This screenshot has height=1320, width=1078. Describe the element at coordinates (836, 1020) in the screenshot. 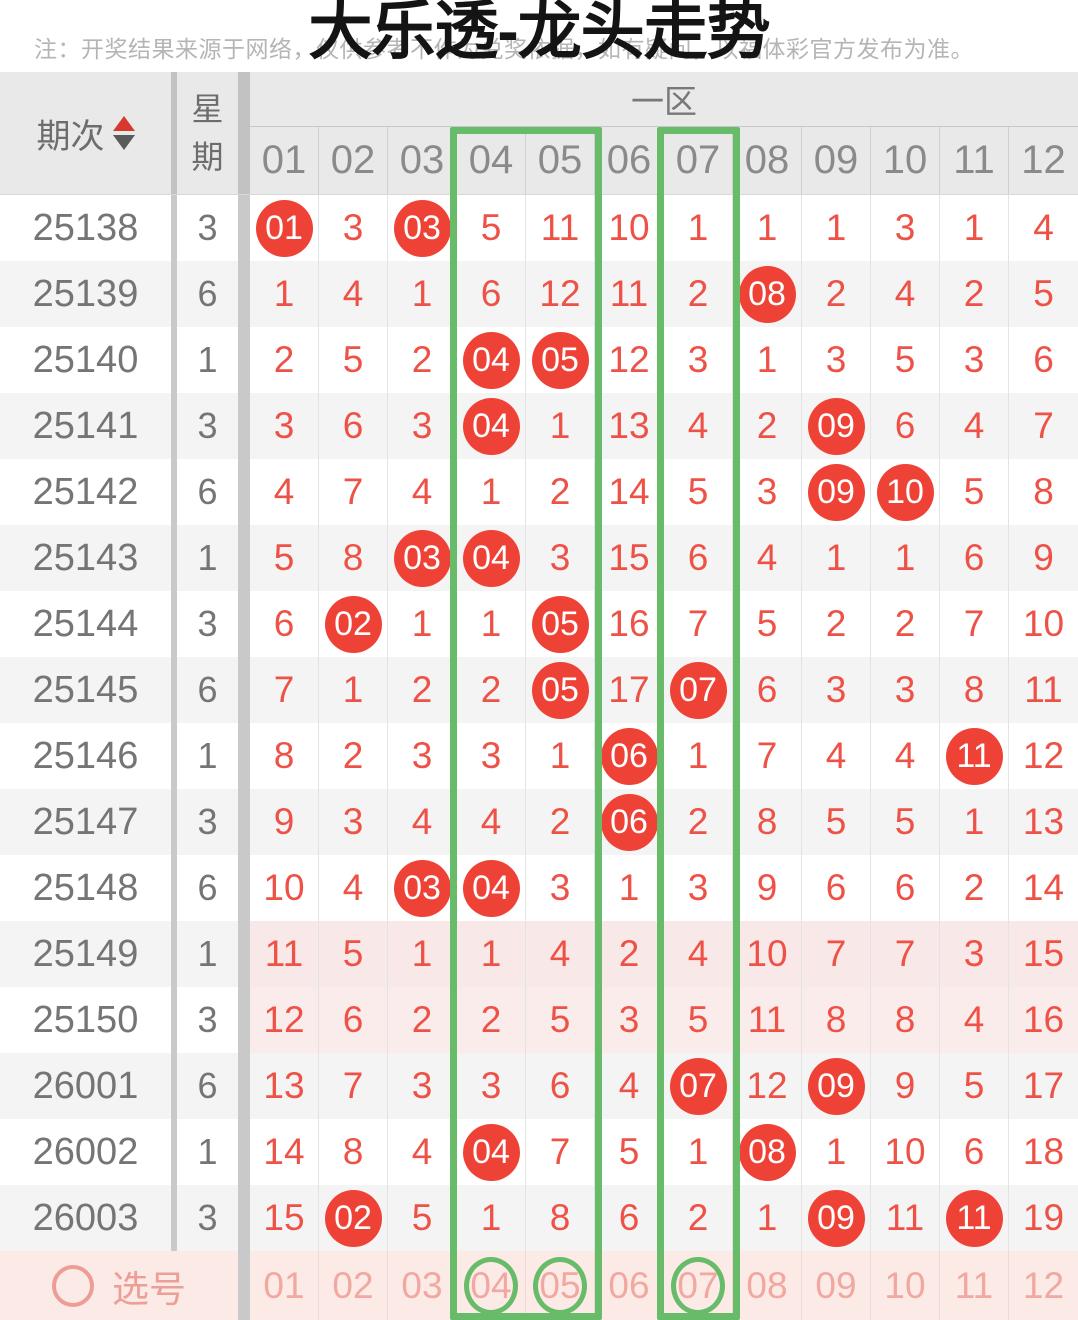

I see `number-cell-09: 8` at that location.